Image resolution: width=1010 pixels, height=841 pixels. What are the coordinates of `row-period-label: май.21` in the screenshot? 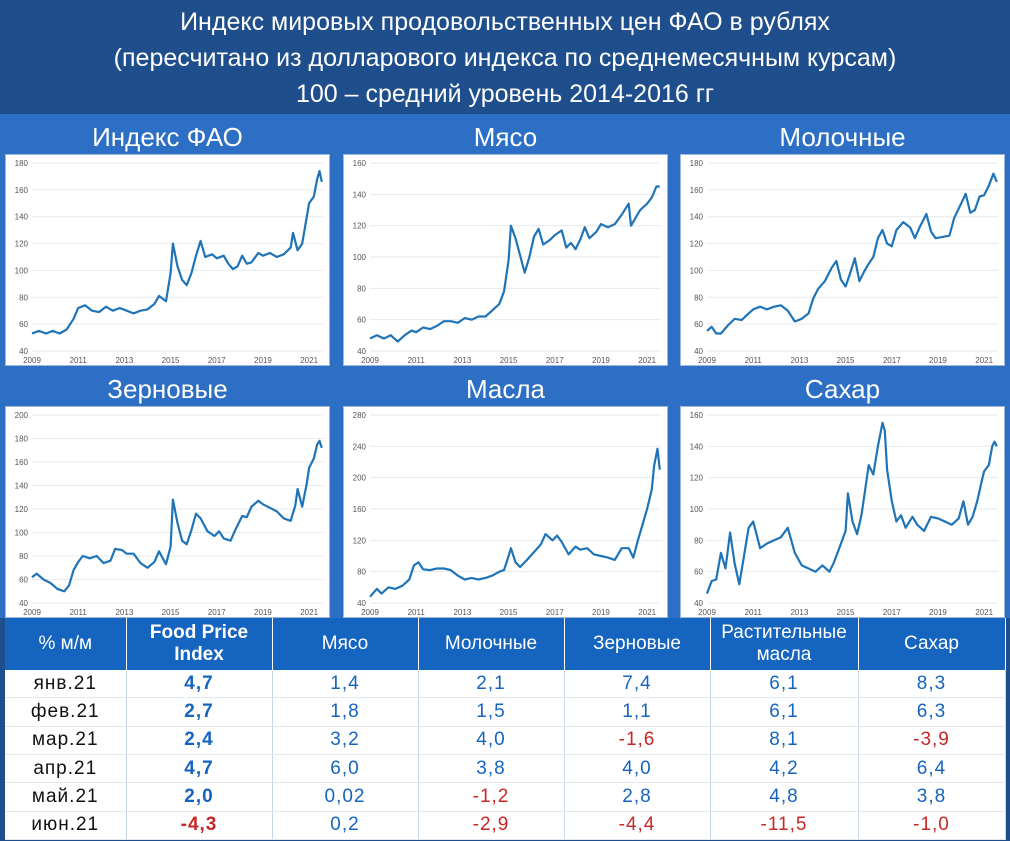 It's located at (66, 797).